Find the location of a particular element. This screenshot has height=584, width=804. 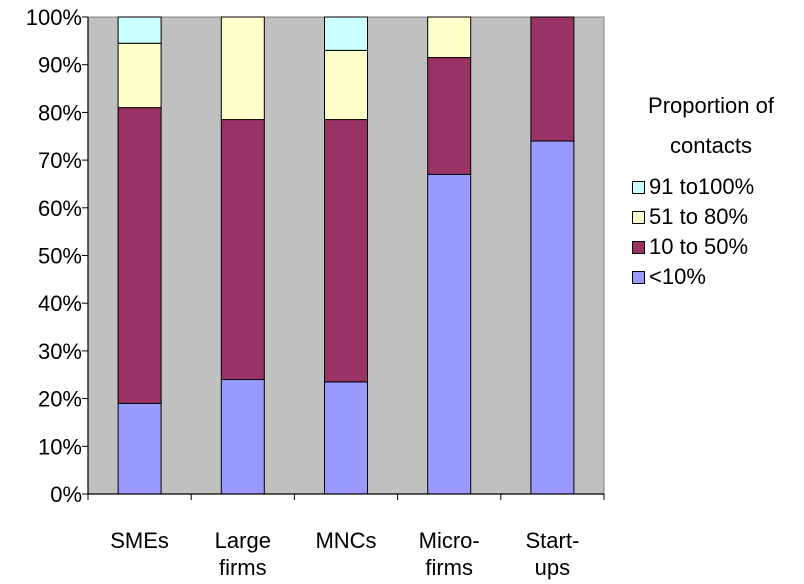

x-category-label: Large firms is located at coordinates (243, 554).